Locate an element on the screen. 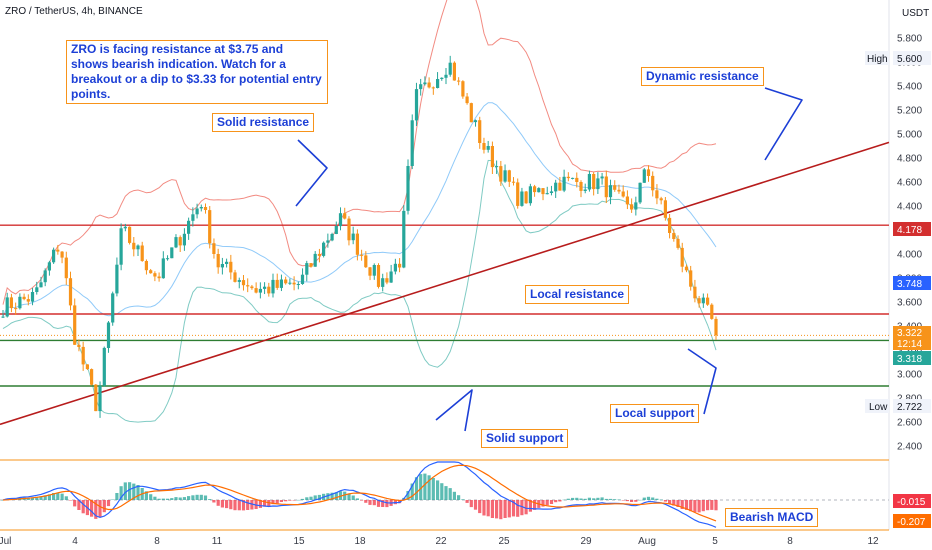 The image size is (932, 550). high-label-bg is located at coordinates (877, 58).